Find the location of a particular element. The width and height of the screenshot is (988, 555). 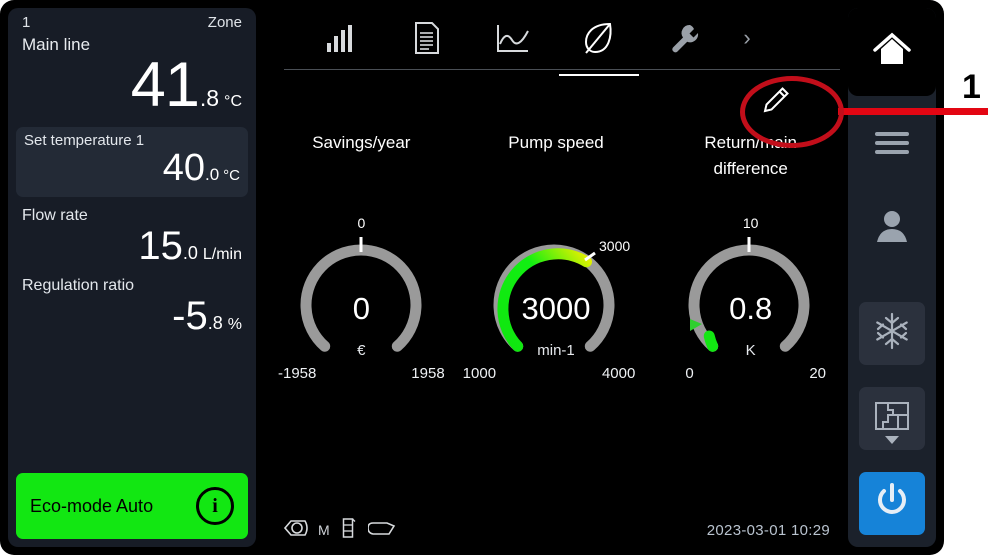

document-icon is located at coordinates (427, 38).